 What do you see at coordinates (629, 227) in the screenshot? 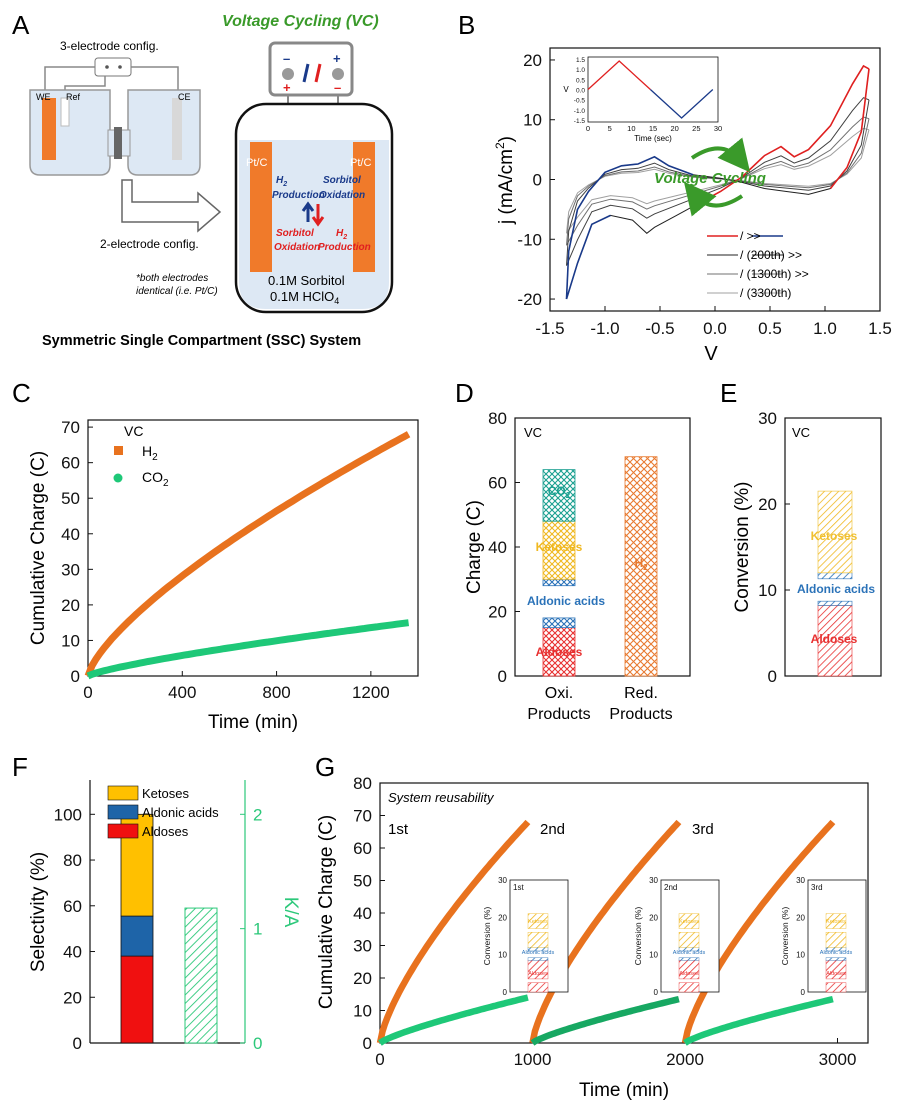
I see `b-cv-first-cathodic` at bounding box center [629, 227].